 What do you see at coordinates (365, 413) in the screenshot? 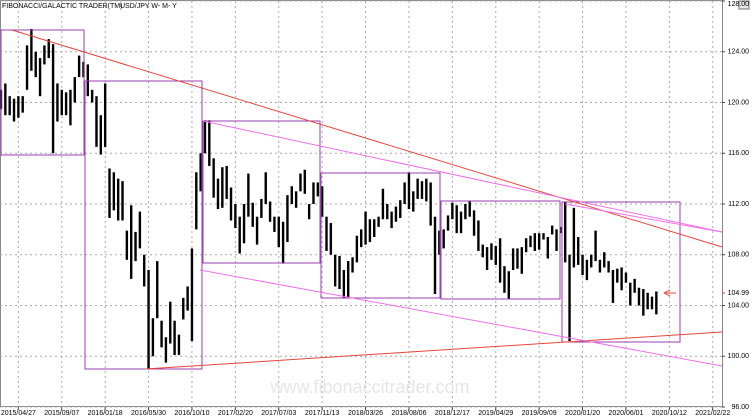
I see `x-tick-label: 2018/03/26` at bounding box center [365, 413].